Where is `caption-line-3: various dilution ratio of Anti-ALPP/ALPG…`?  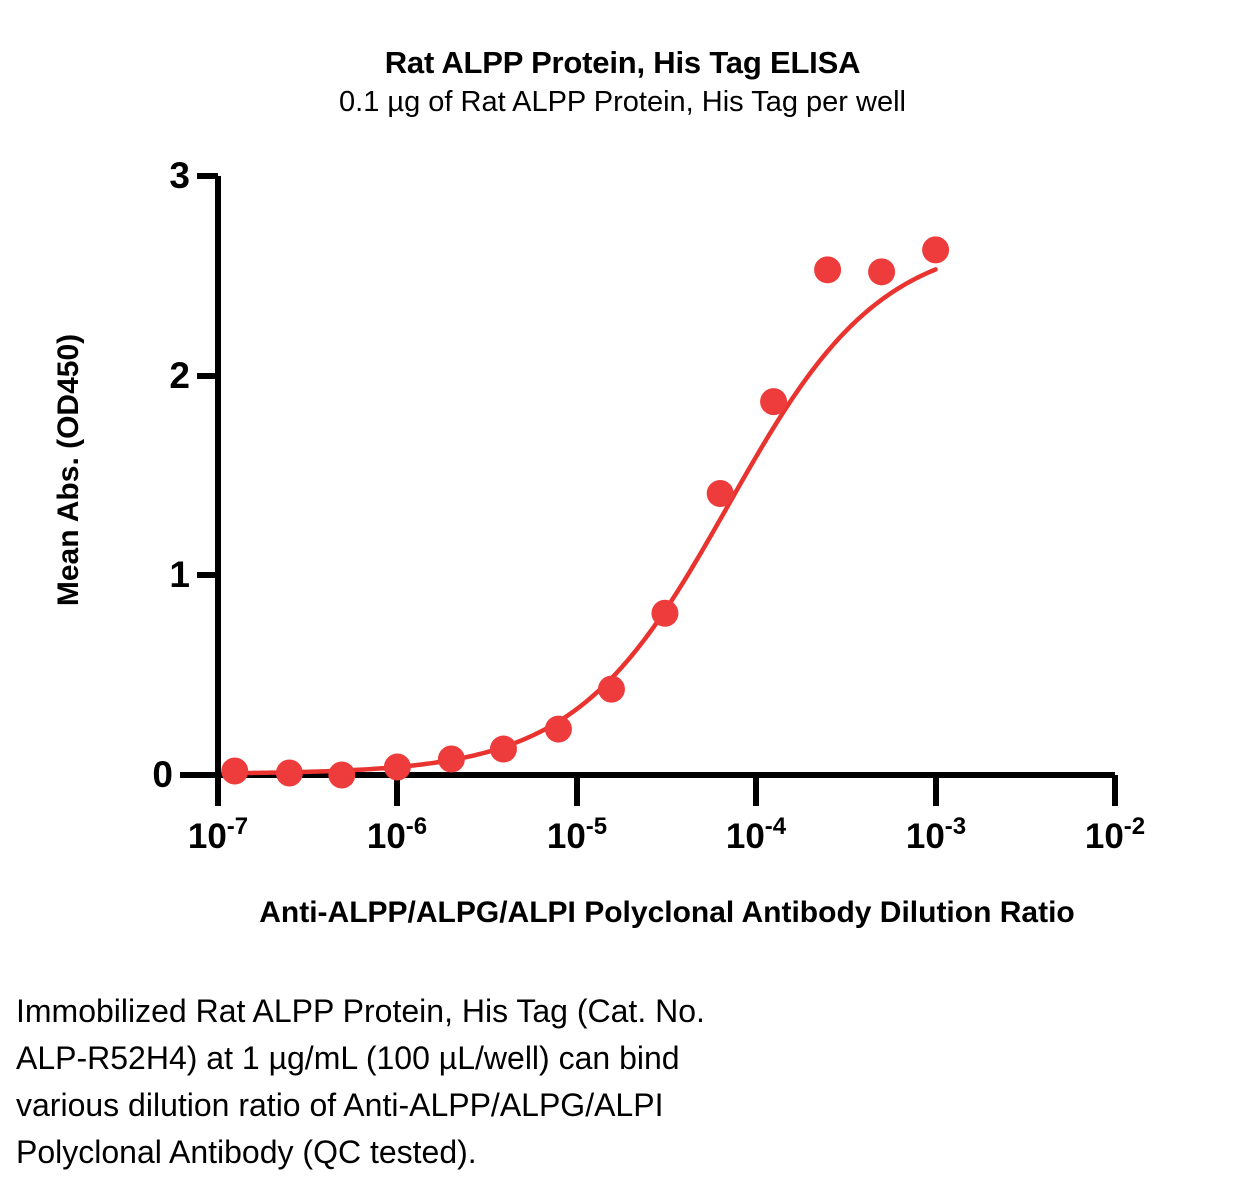 caption-line-3: various dilution ratio of Anti-ALPP/ALPG… is located at coordinates (340, 1105).